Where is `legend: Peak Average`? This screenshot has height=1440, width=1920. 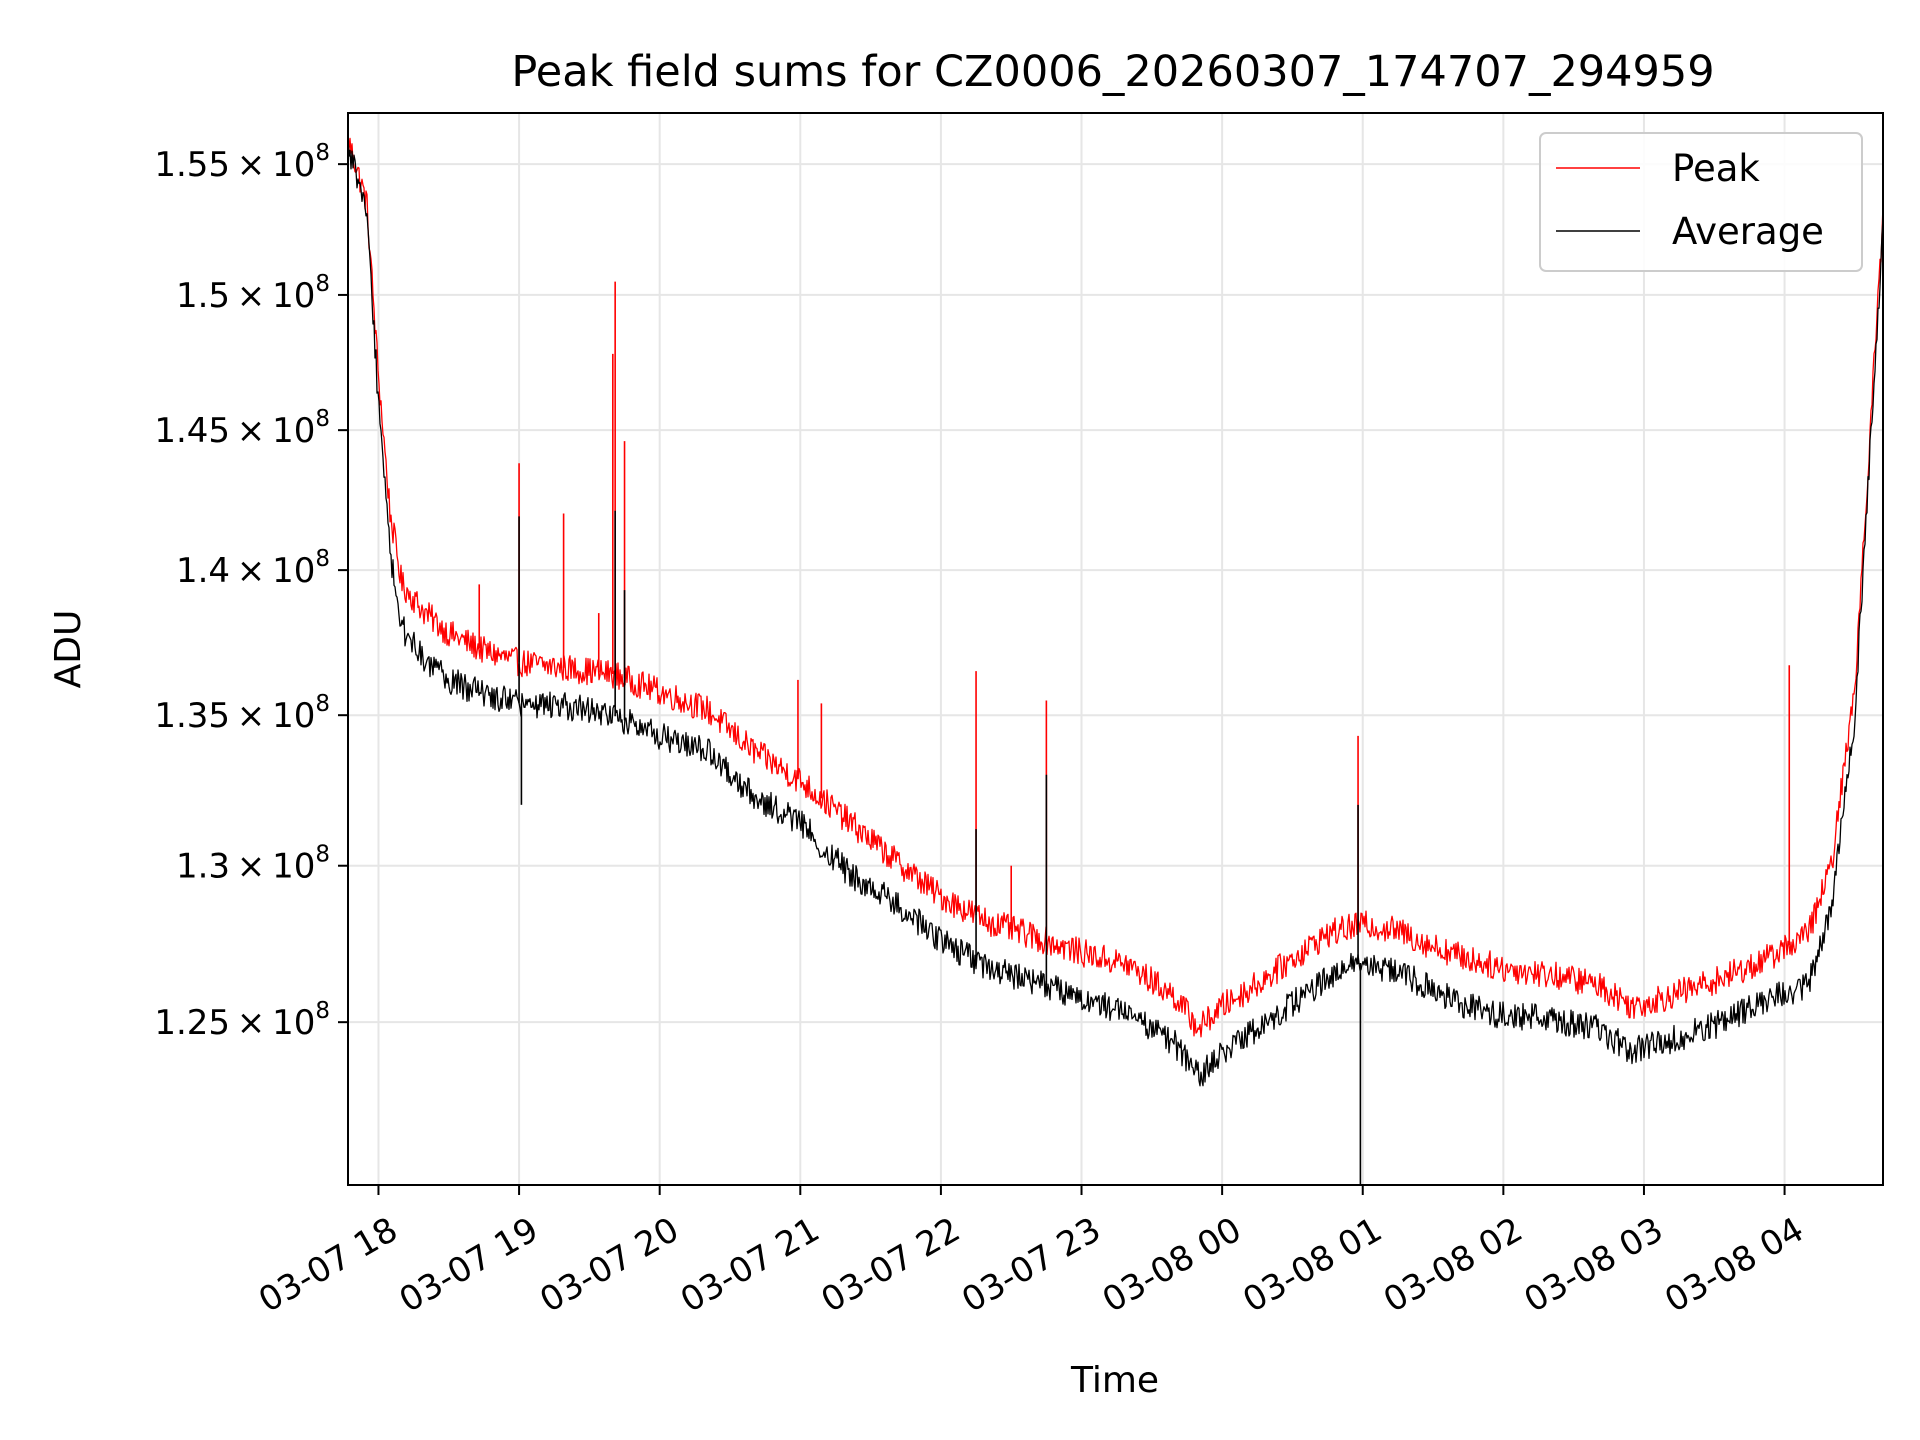 legend: Peak Average is located at coordinates (1701, 202).